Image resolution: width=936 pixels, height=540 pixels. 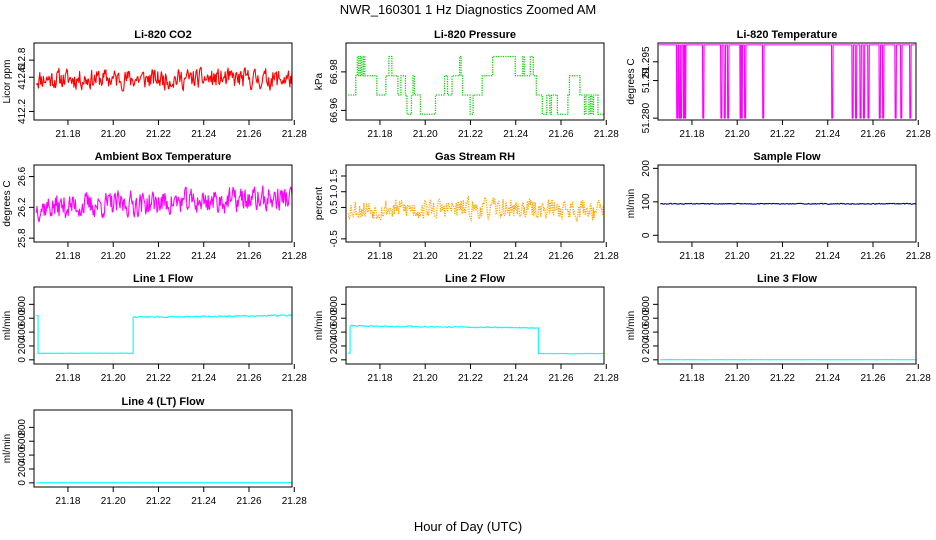 I want to click on figure-xlabel: Hour of Day (UTC), so click(x=468, y=526).